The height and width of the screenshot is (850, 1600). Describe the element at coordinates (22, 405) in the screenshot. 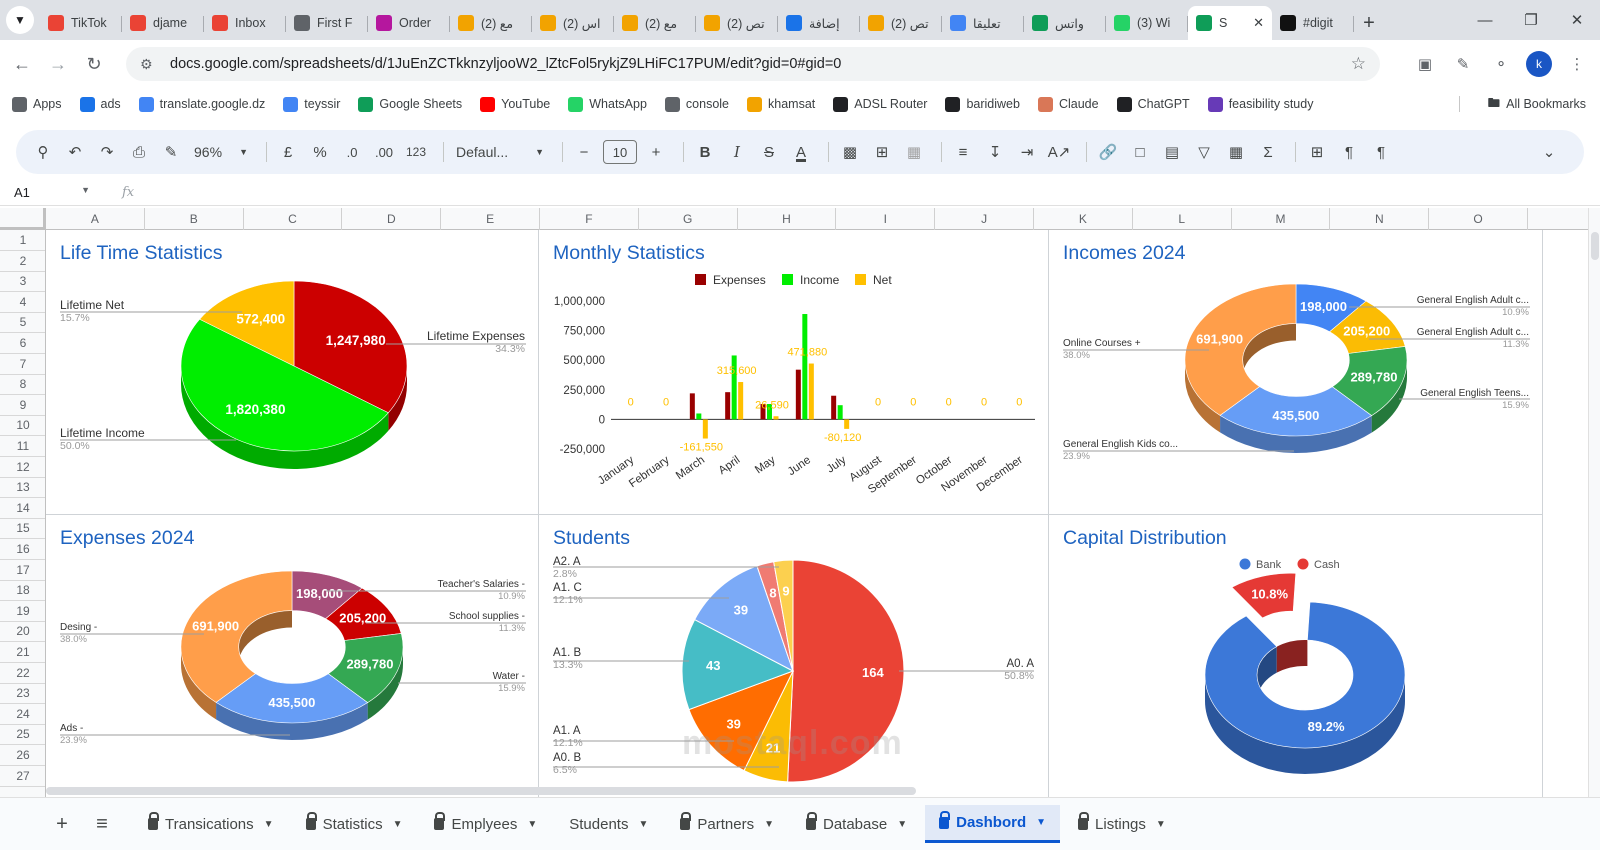

I see `row-header: 9` at that location.